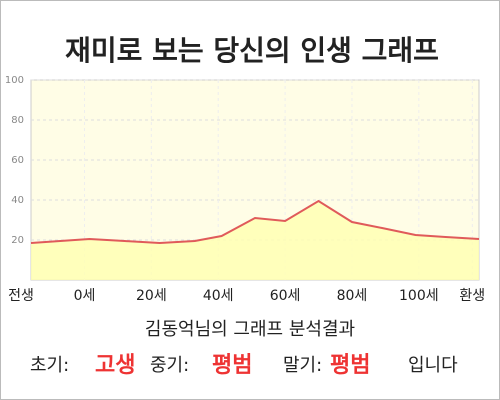 This screenshot has width=500, height=400. I want to click on x-tick-label: 60세, so click(285, 296).